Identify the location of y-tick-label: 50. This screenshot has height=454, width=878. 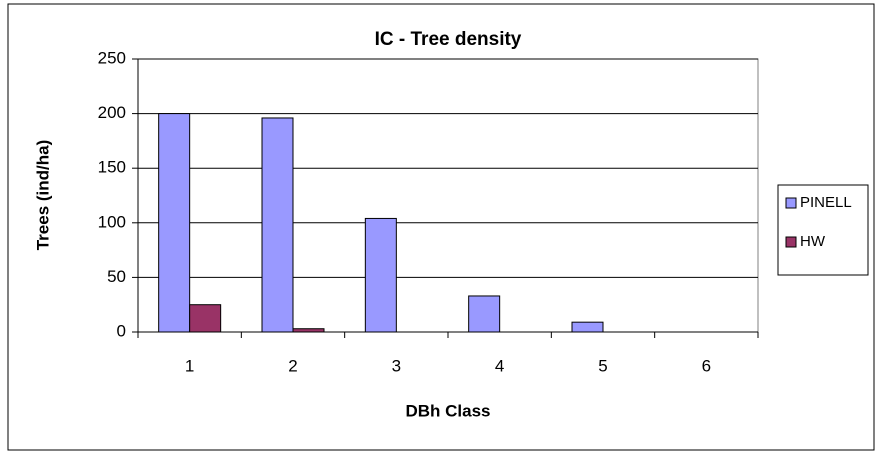
(116, 276).